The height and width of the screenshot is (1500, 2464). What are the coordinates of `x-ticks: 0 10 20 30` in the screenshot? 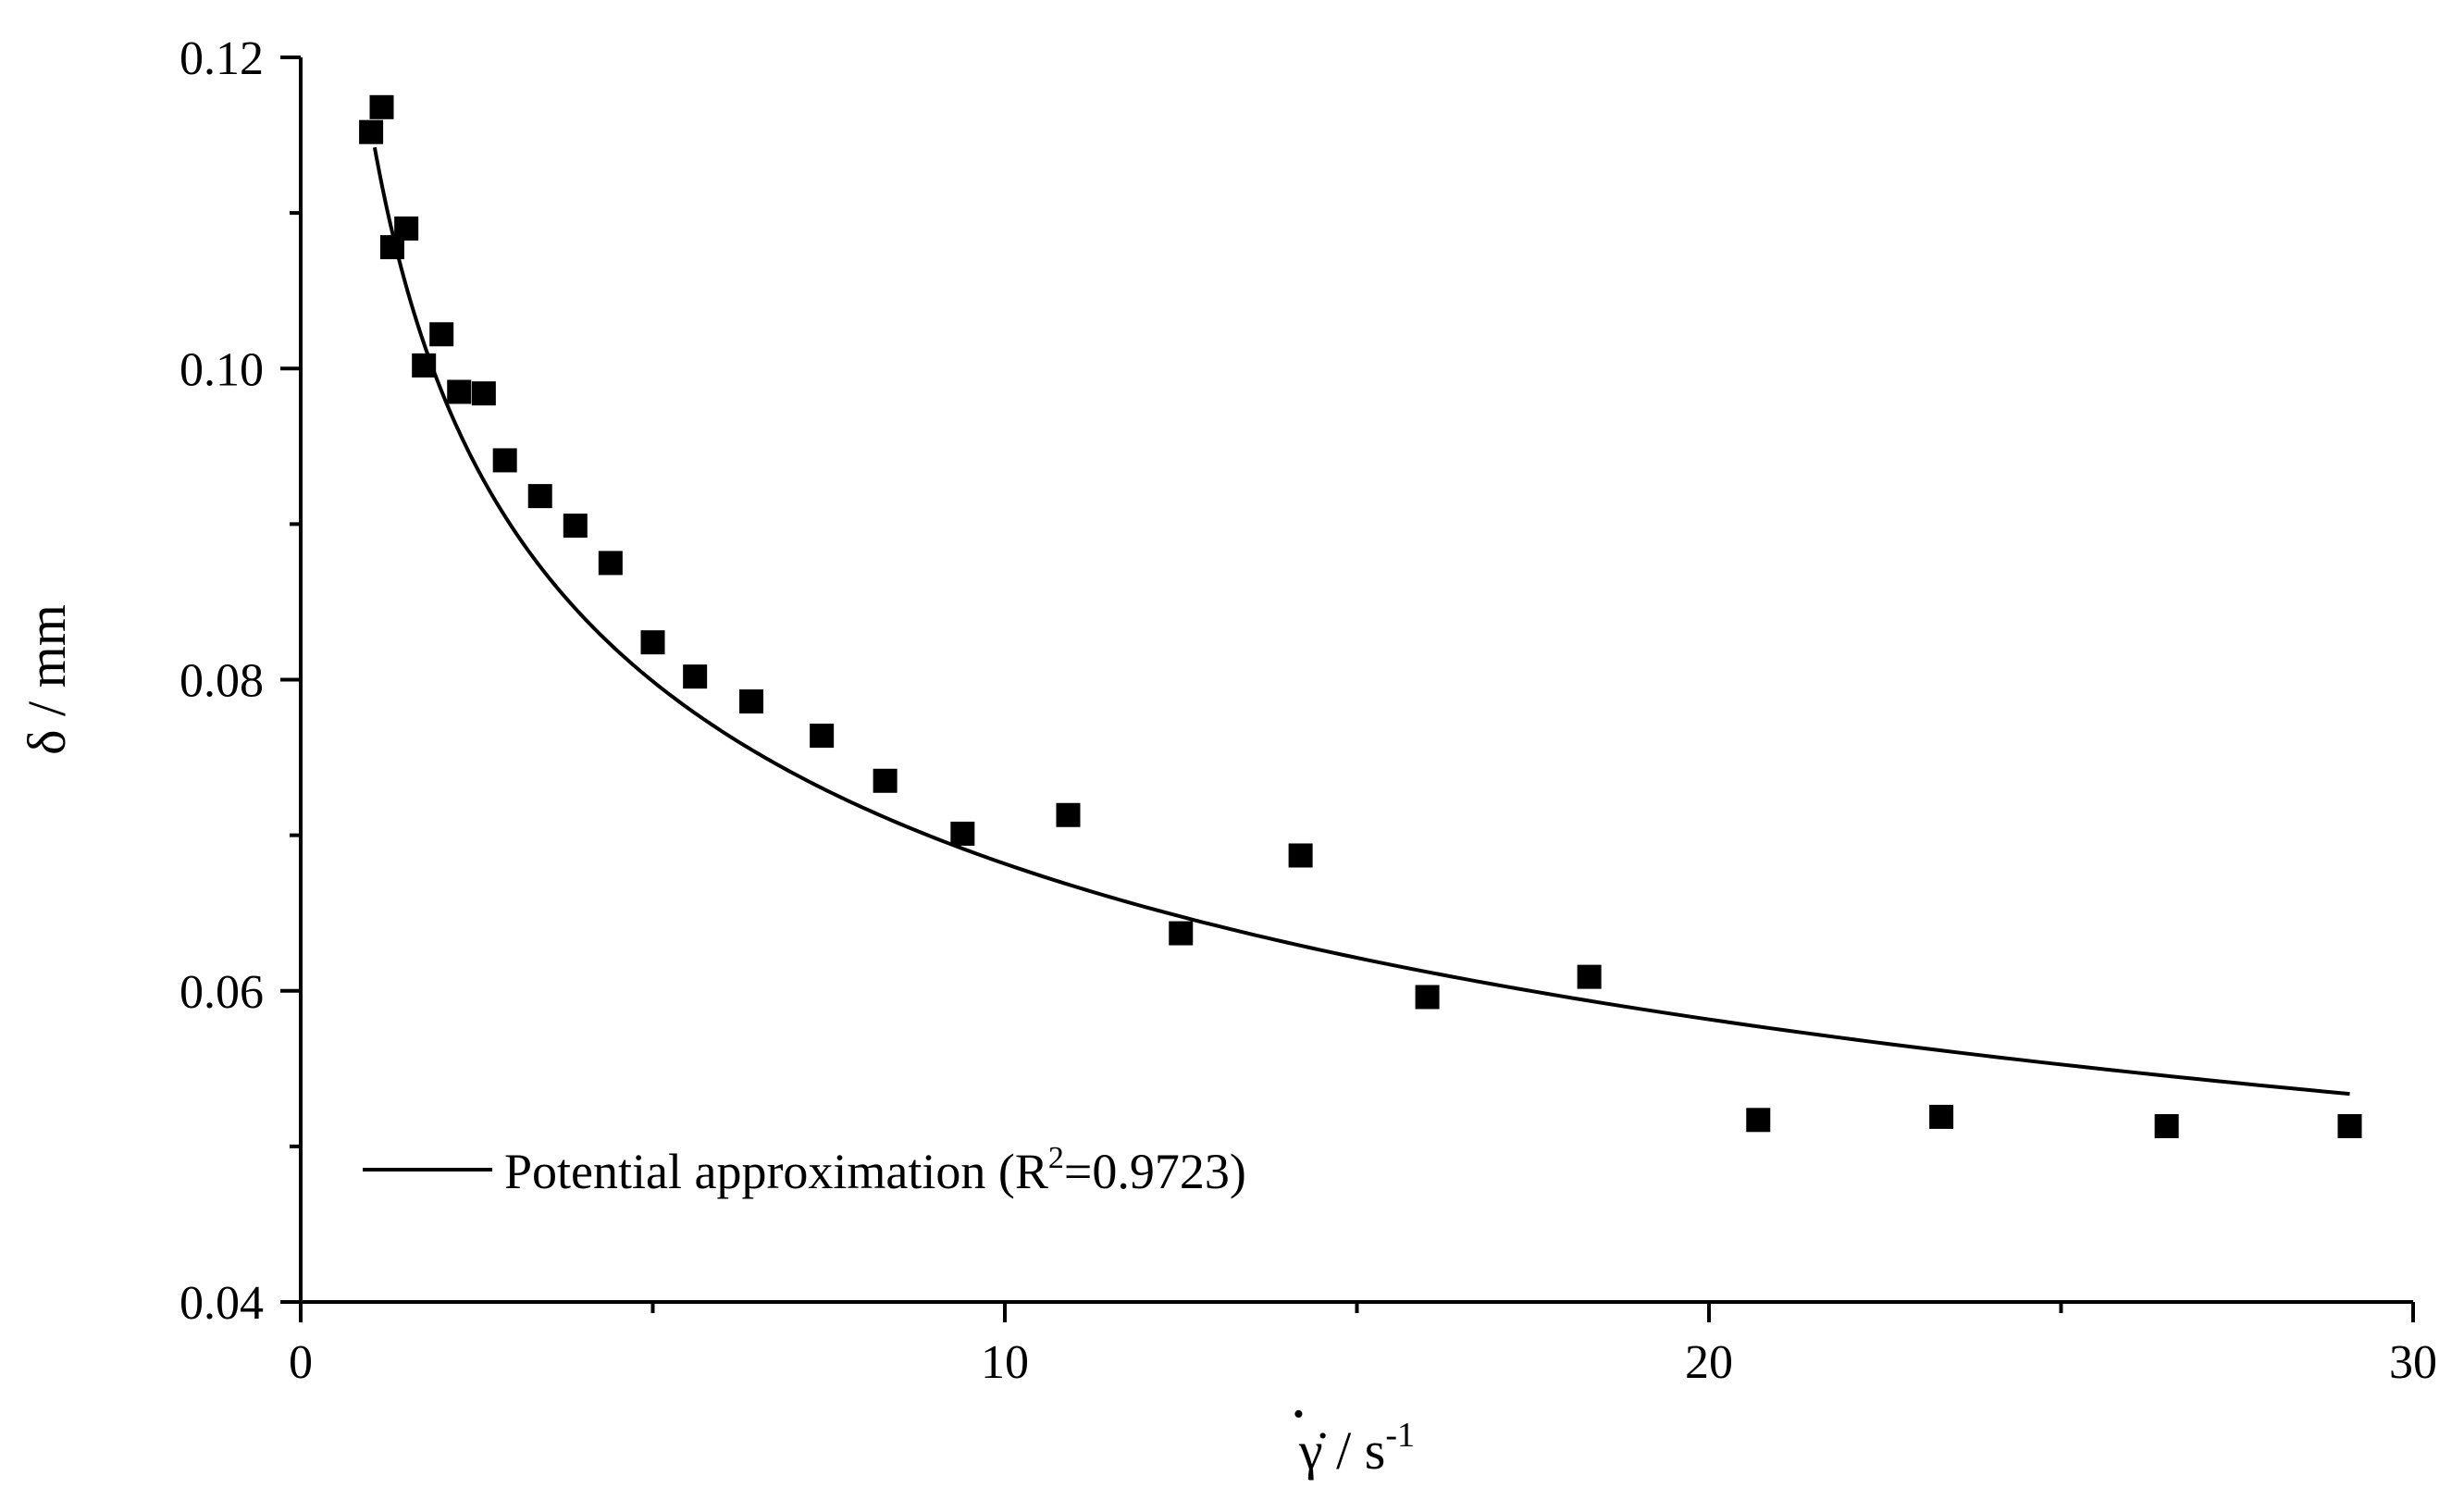 It's located at (1363, 1345).